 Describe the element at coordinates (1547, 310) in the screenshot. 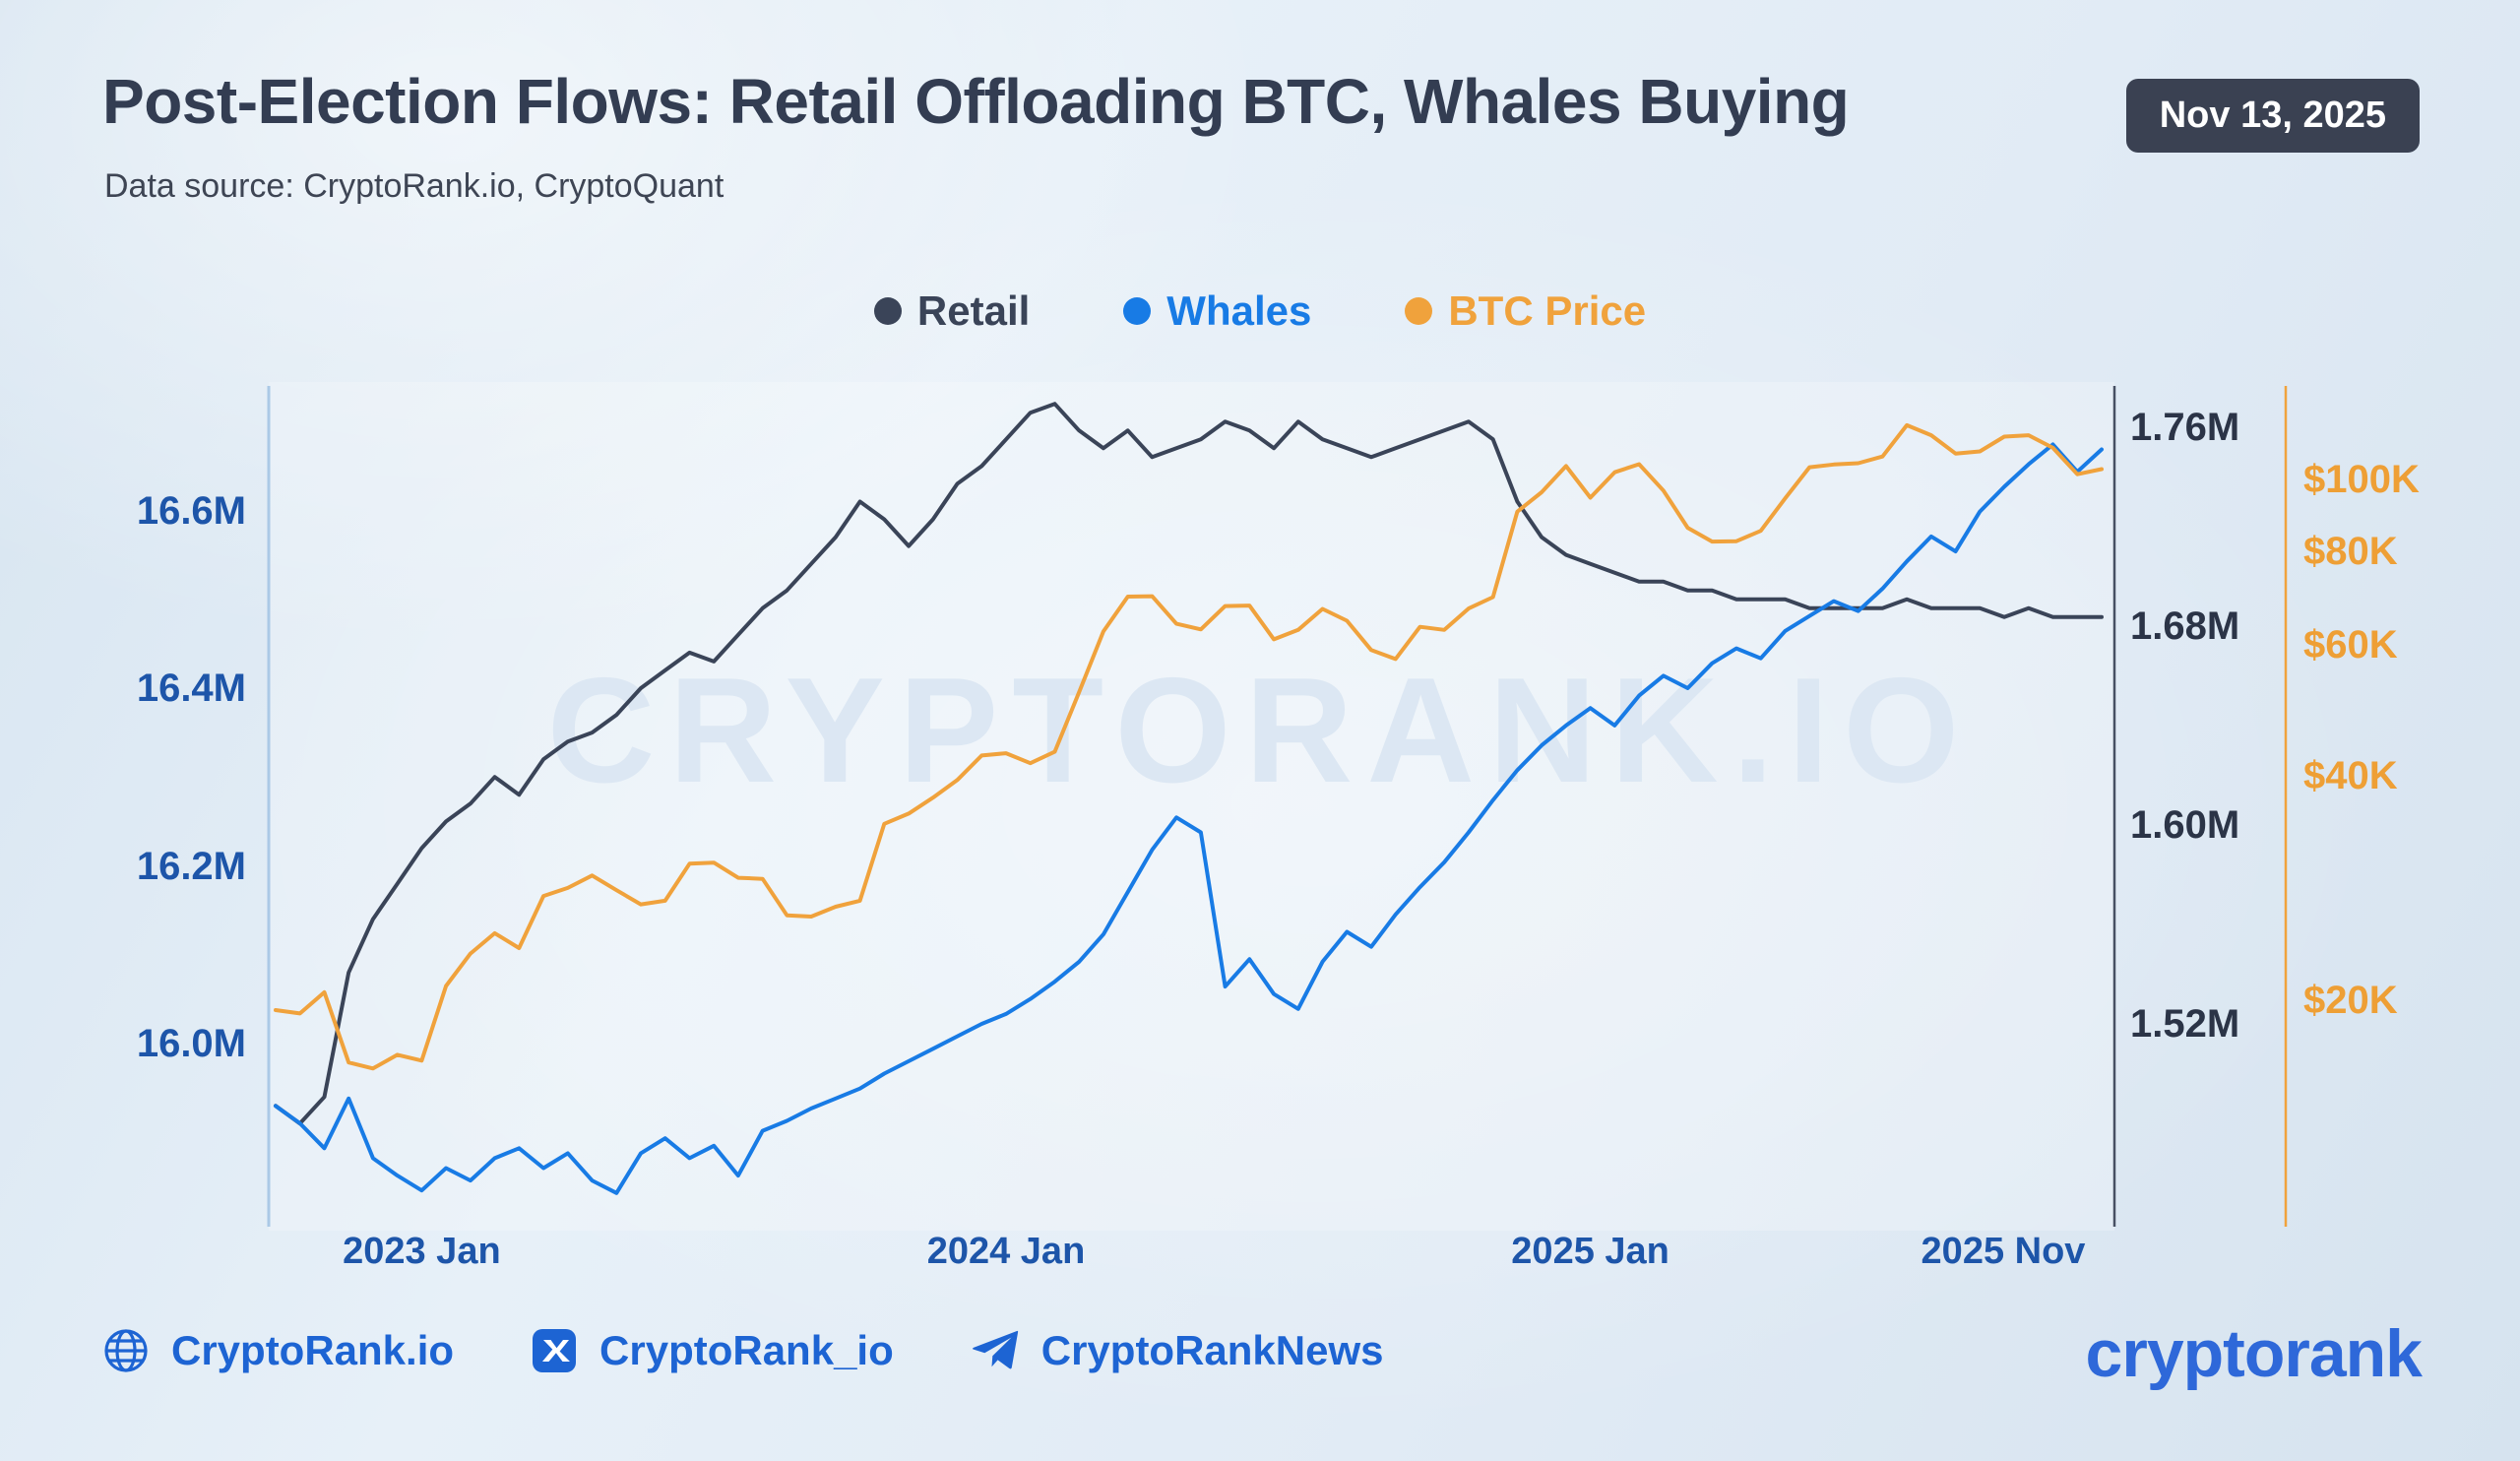

I see `legend-label: BTC Price` at that location.